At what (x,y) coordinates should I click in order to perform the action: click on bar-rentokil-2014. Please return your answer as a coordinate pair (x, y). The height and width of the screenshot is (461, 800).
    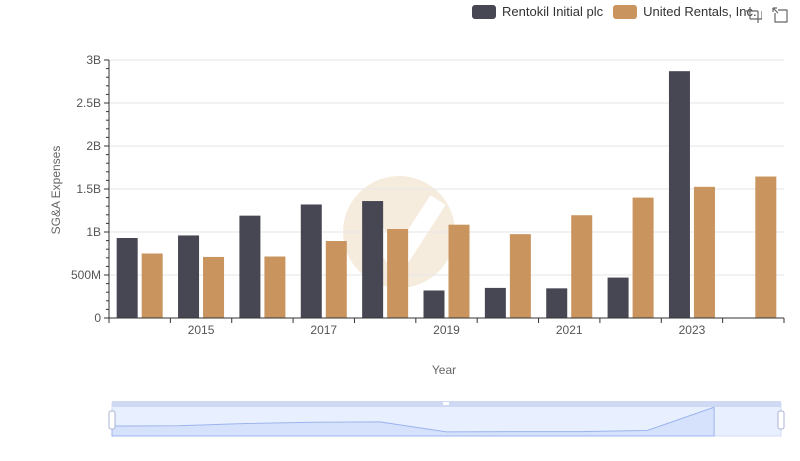
    Looking at the image, I should click on (127, 278).